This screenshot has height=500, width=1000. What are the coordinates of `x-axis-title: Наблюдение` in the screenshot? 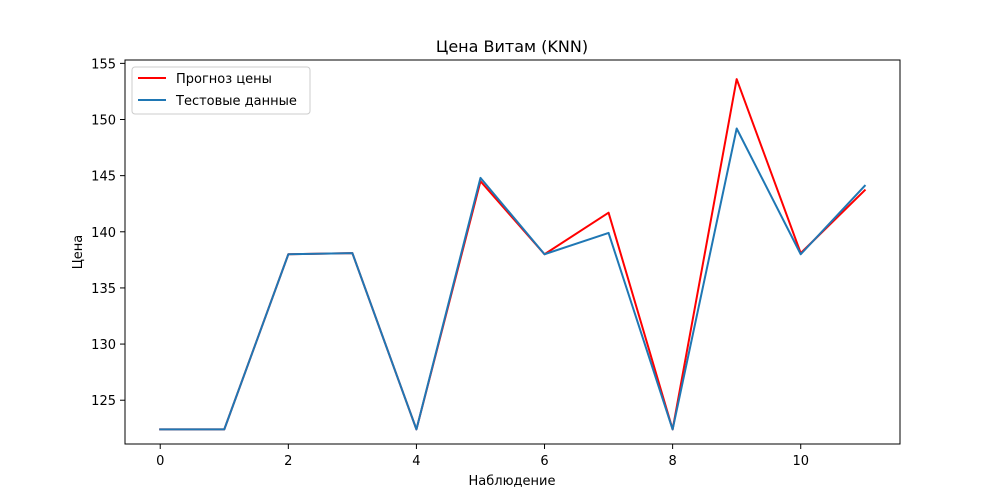 It's located at (512, 481).